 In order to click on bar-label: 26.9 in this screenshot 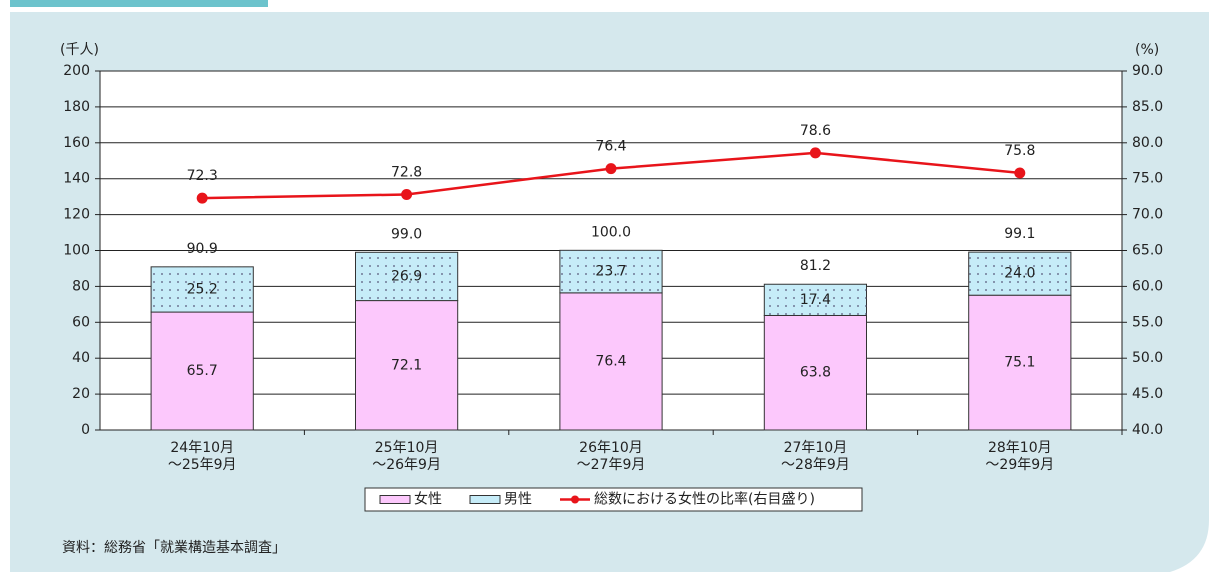, I will do `click(406, 276)`.